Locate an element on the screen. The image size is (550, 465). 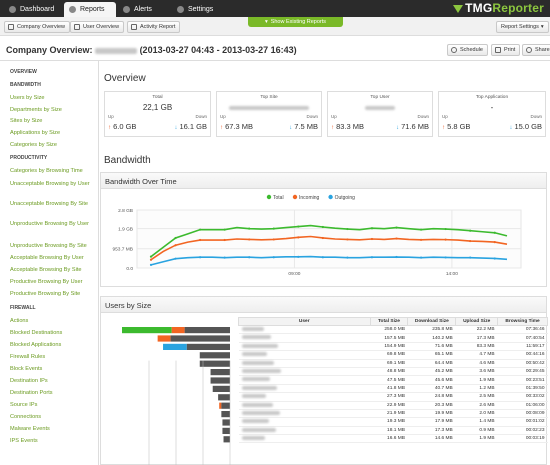
sidebar-item-actions: Actions is located at coordinates (19, 321).